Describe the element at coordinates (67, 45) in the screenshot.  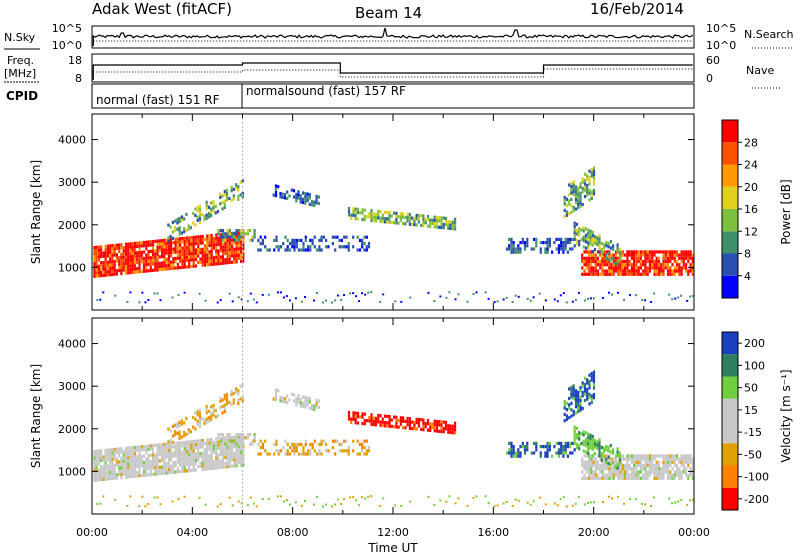
I see `nsky-tick-bottom: 10^0` at that location.